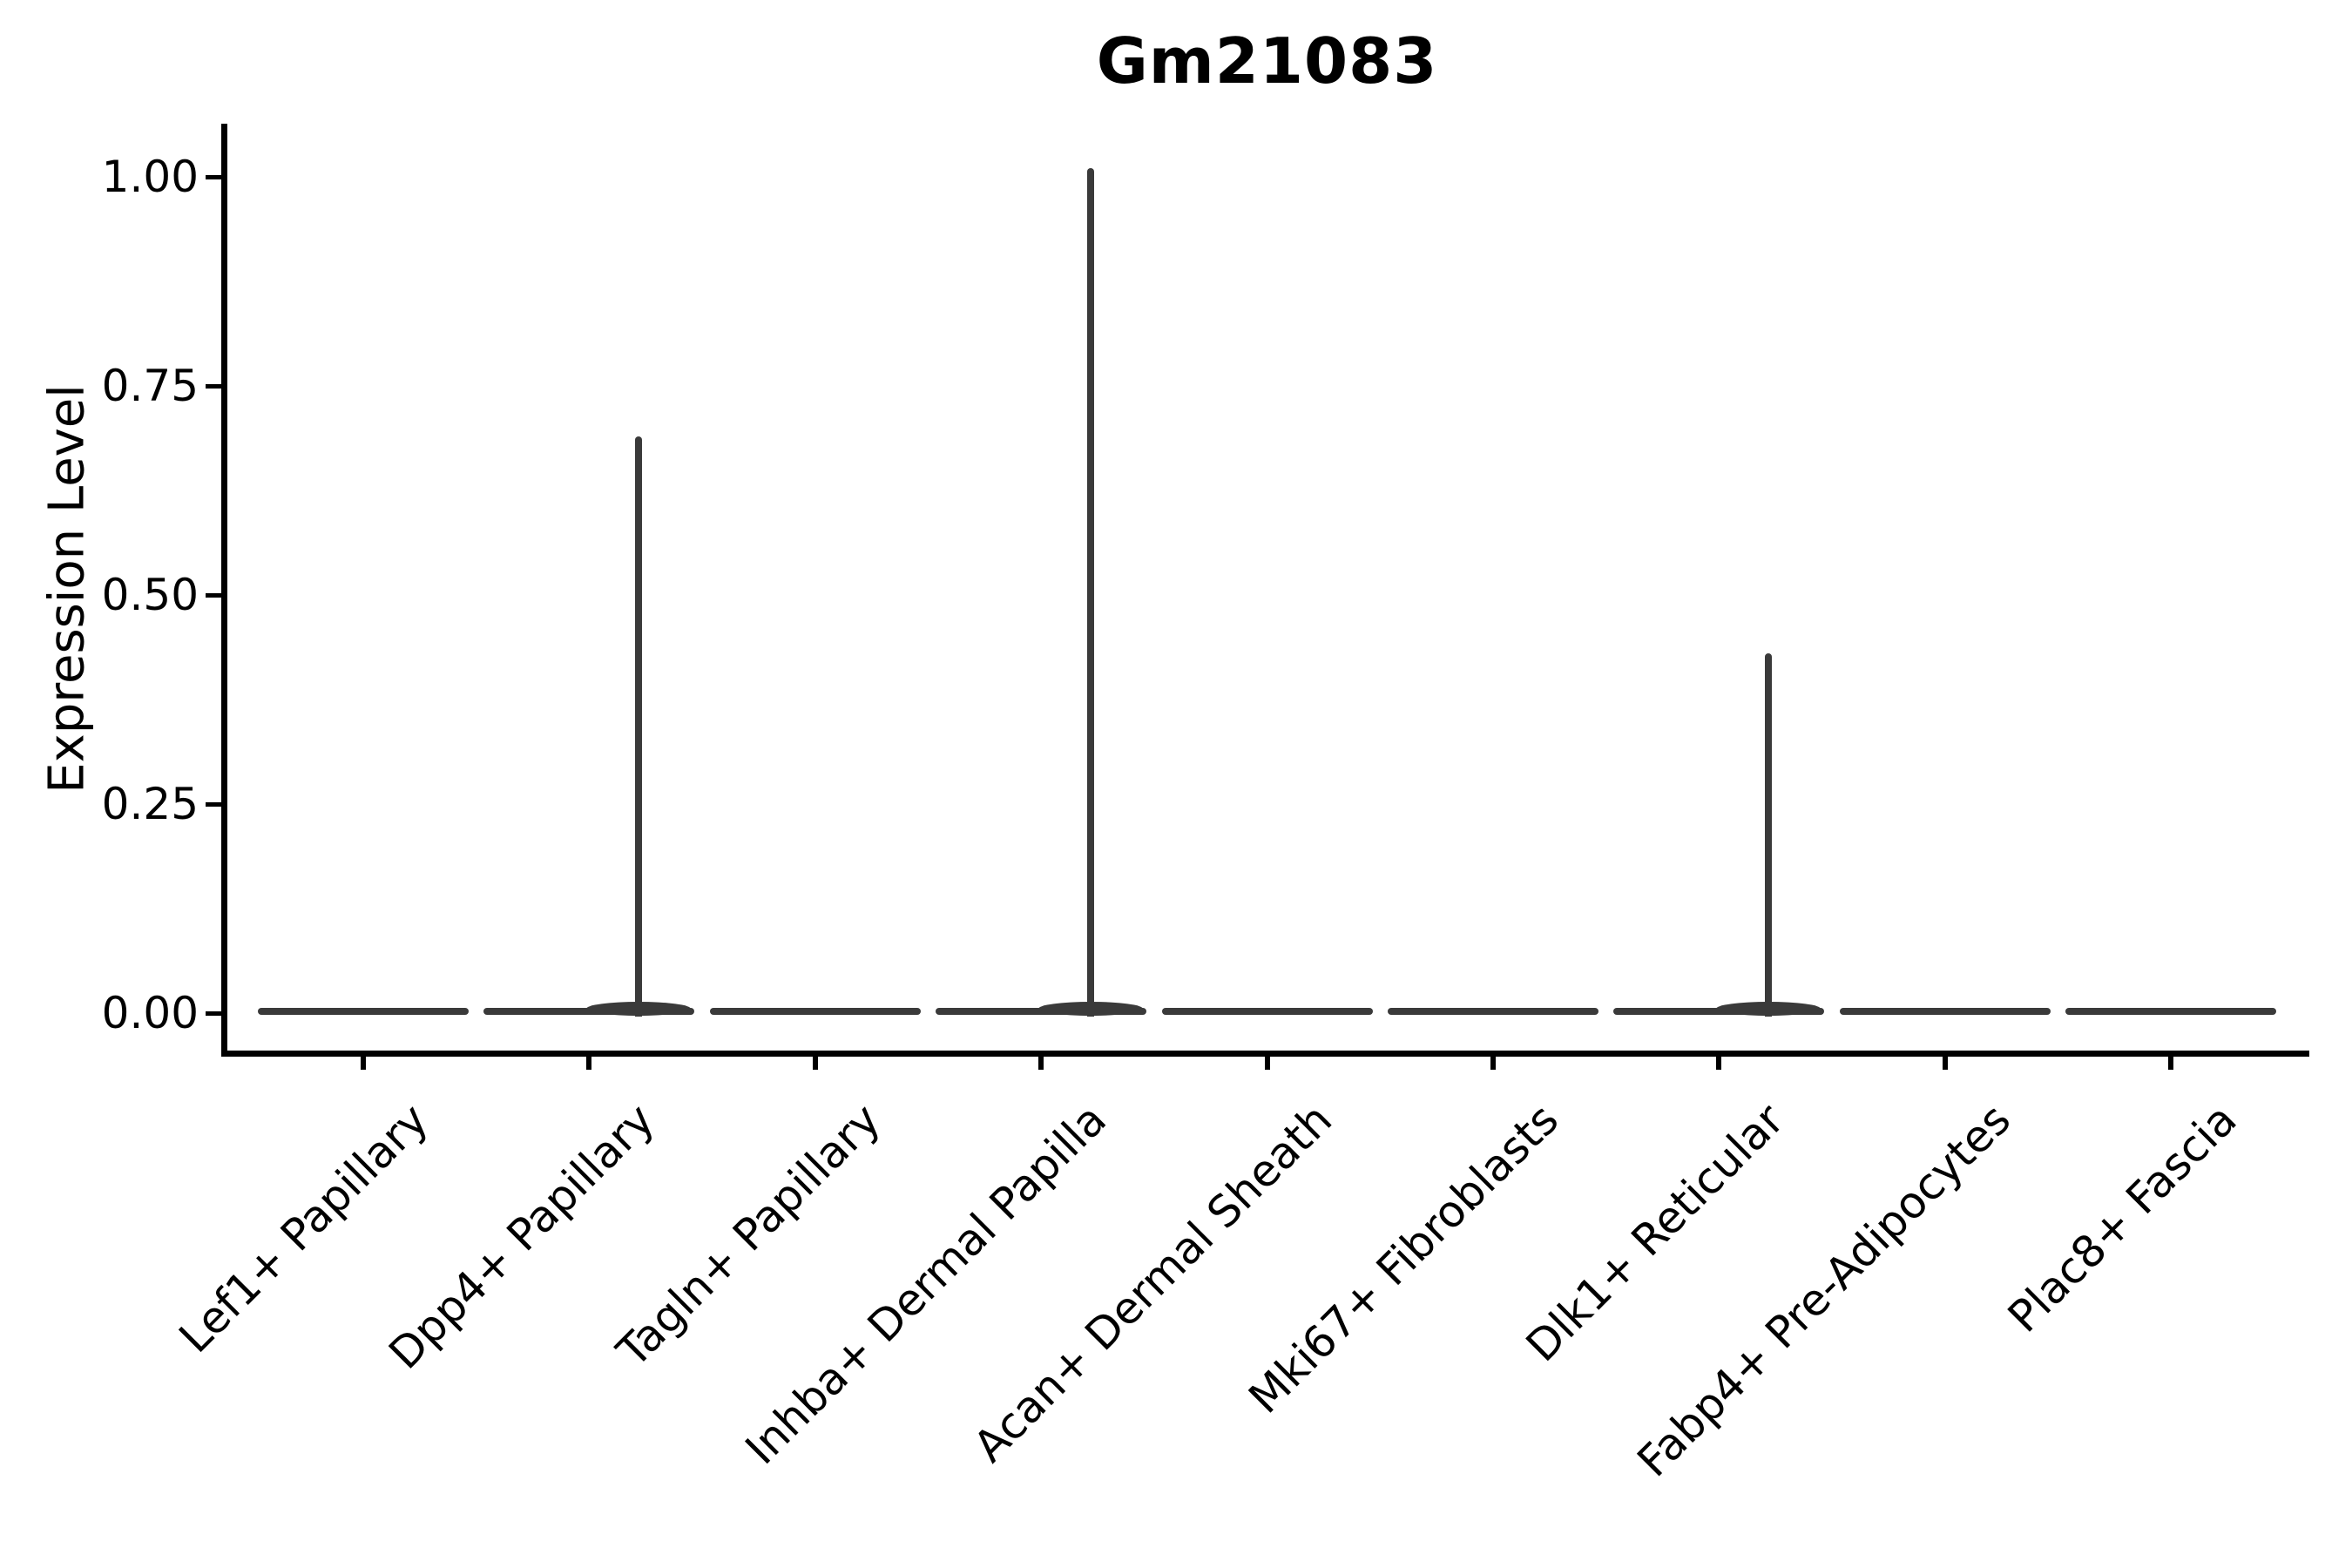  Describe the element at coordinates (150, 1013) in the screenshot. I see `y-tick-label: 0.00` at that location.